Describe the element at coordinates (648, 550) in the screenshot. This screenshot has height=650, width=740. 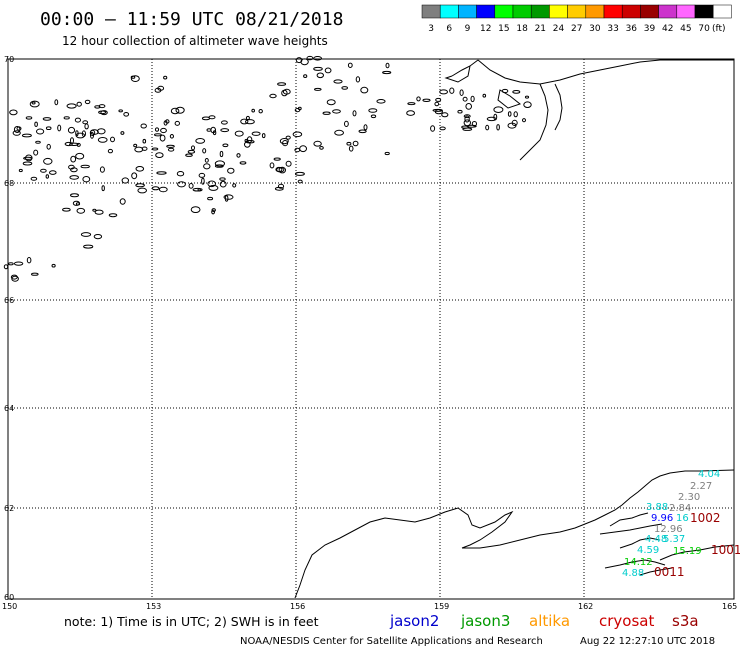
I see `obs-label: 4.59` at that location.